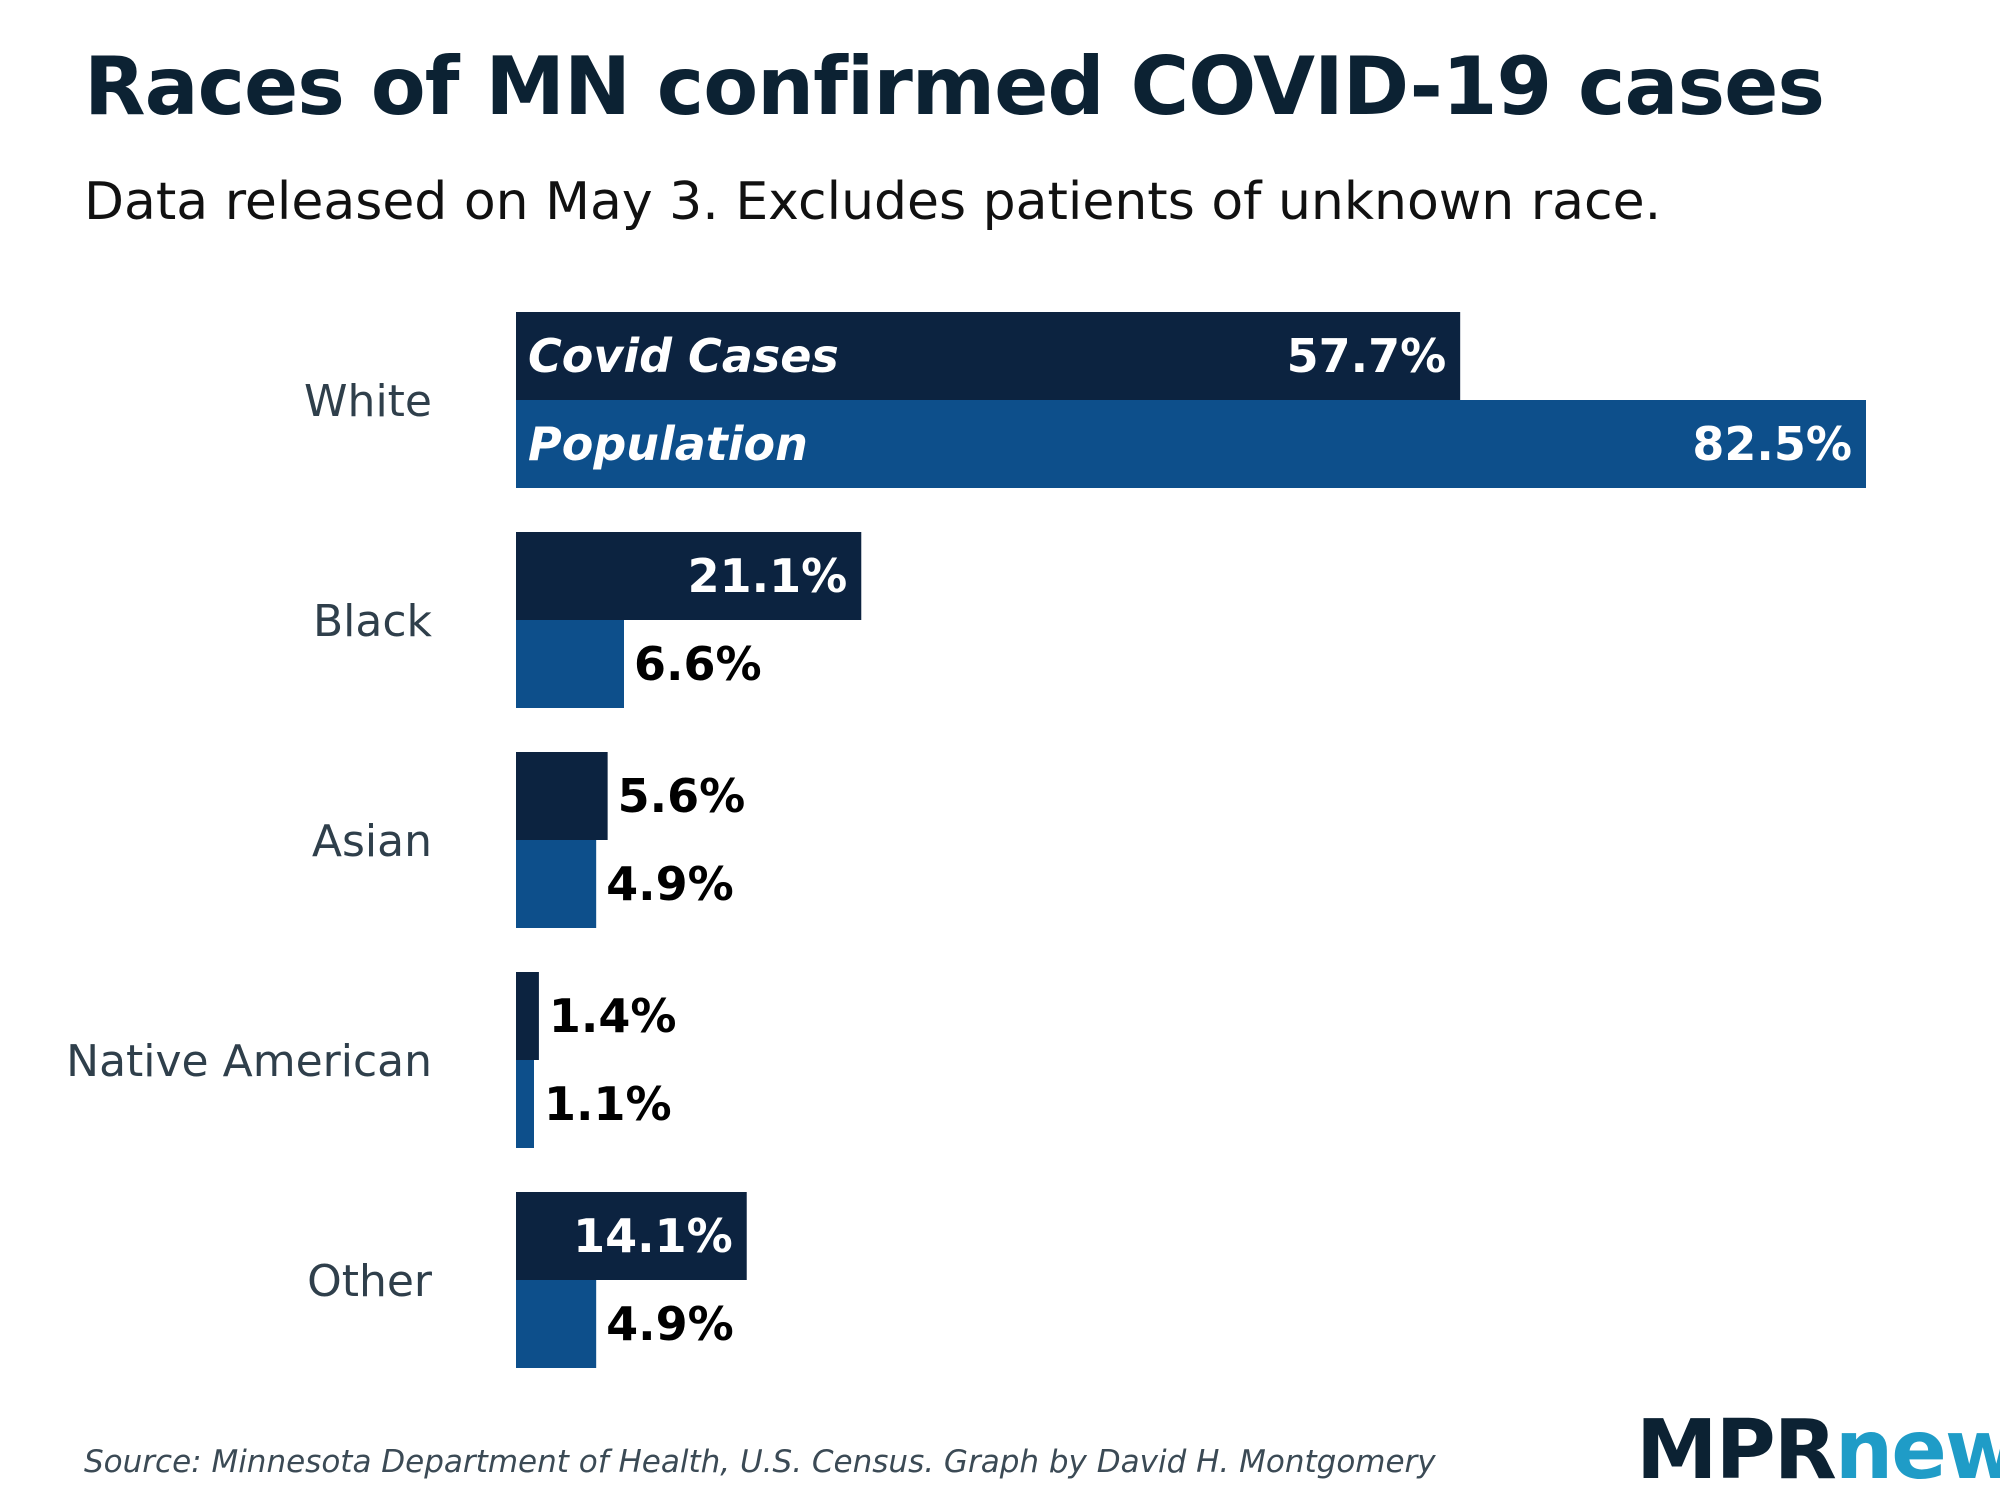  I want to click on category-label: White, so click(368, 401).